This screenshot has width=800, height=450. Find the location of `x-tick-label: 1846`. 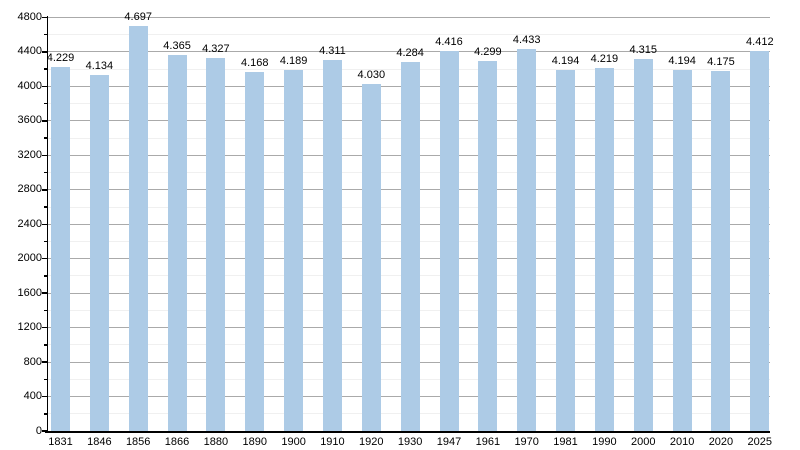

x-tick-label: 1846 is located at coordinates (99, 442).